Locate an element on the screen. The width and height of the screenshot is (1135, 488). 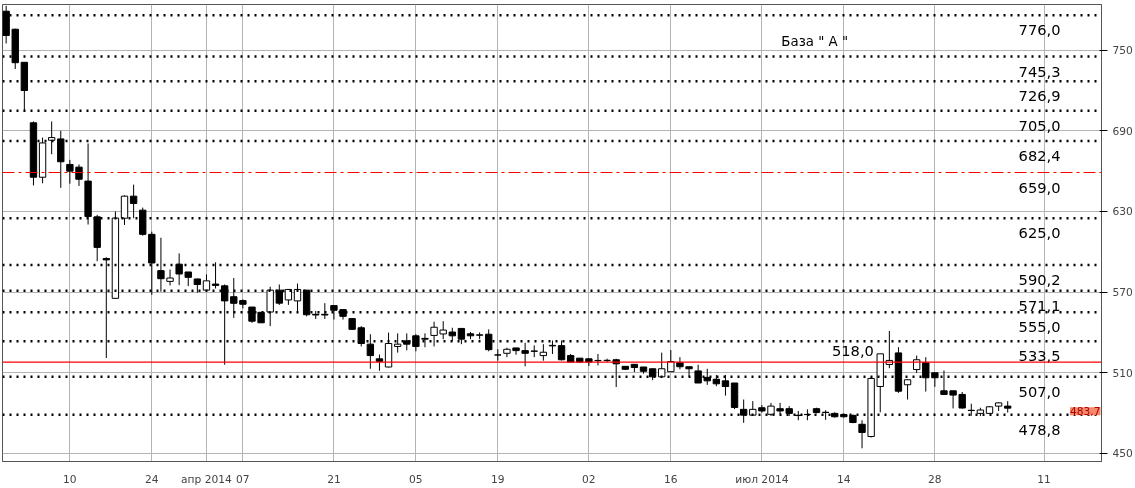
ref-line-label: 478,8 is located at coordinates (1039, 429).